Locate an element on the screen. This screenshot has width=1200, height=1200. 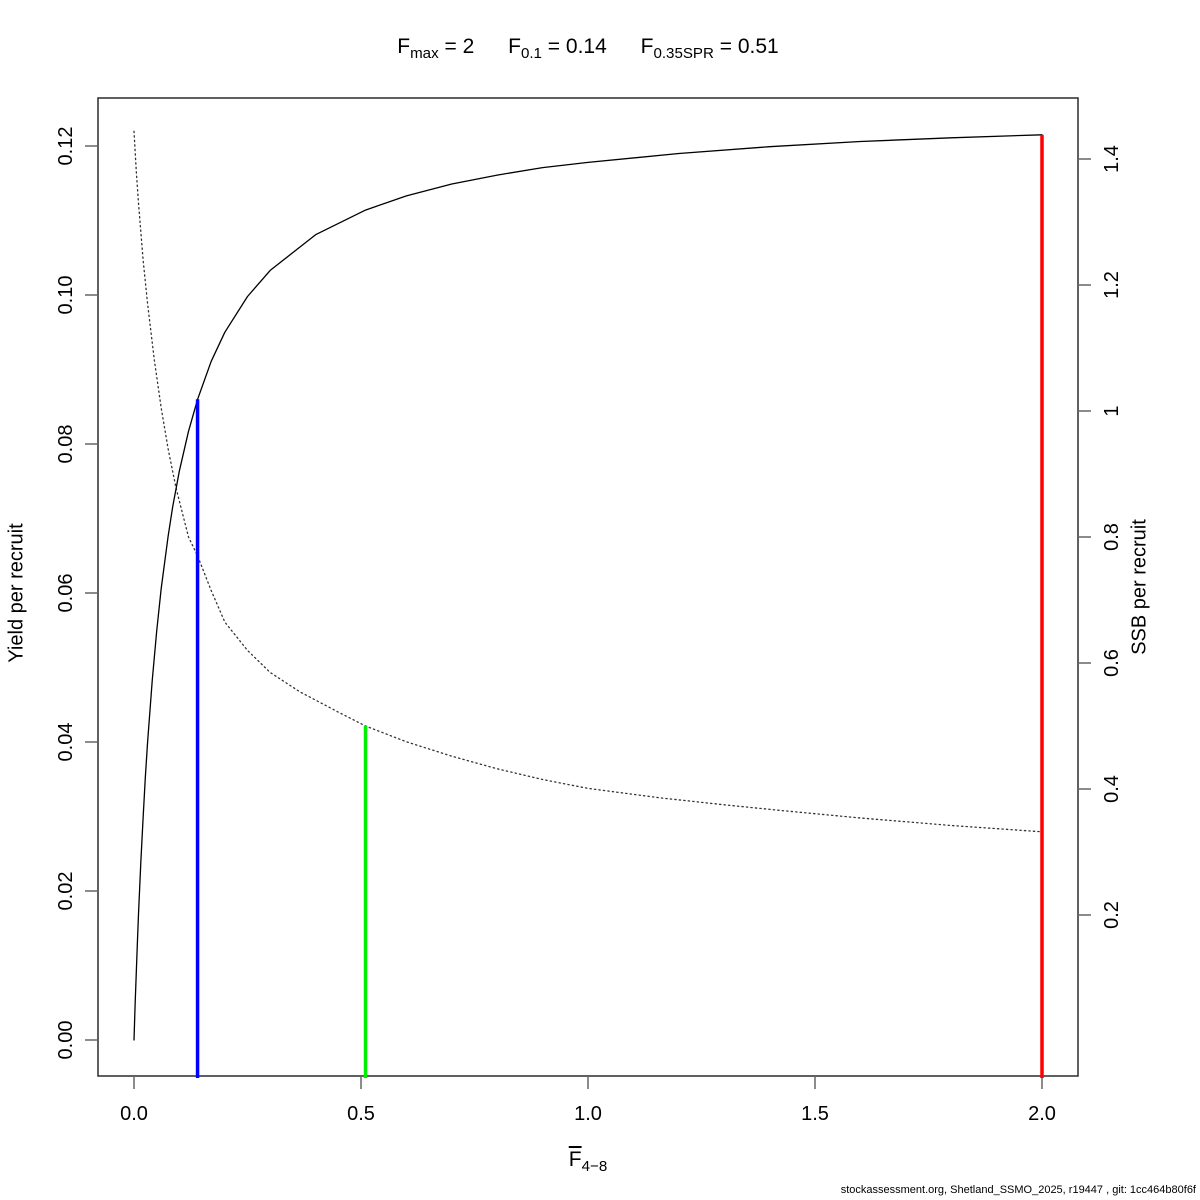
y-axis-right-title: SSB per recruit is located at coordinates (1139, 587).